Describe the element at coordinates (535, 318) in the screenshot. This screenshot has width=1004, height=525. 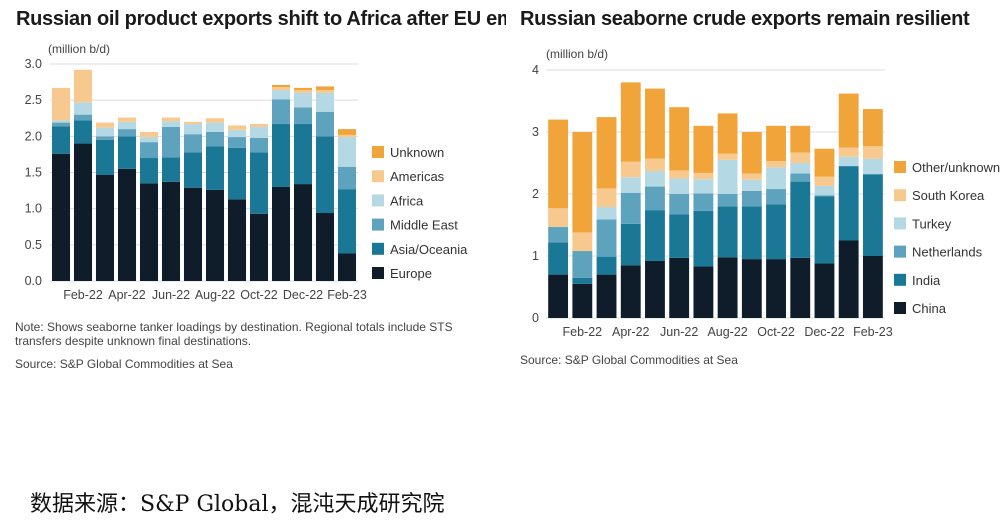
I see `y-tick-label: 0` at that location.